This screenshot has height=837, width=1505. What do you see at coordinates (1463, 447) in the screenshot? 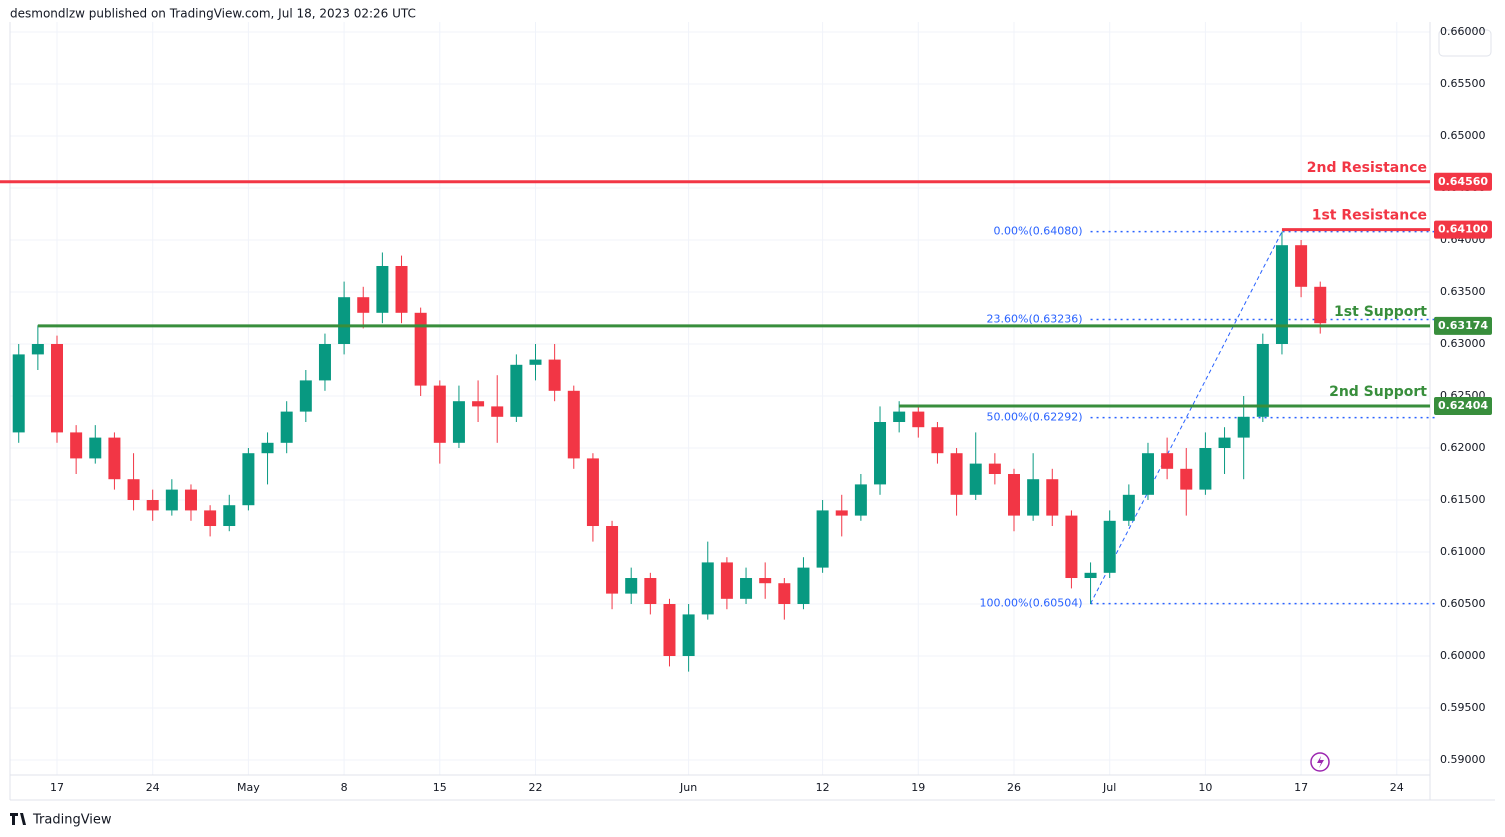
I see `y-tick-label: 0.62000` at bounding box center [1463, 447].